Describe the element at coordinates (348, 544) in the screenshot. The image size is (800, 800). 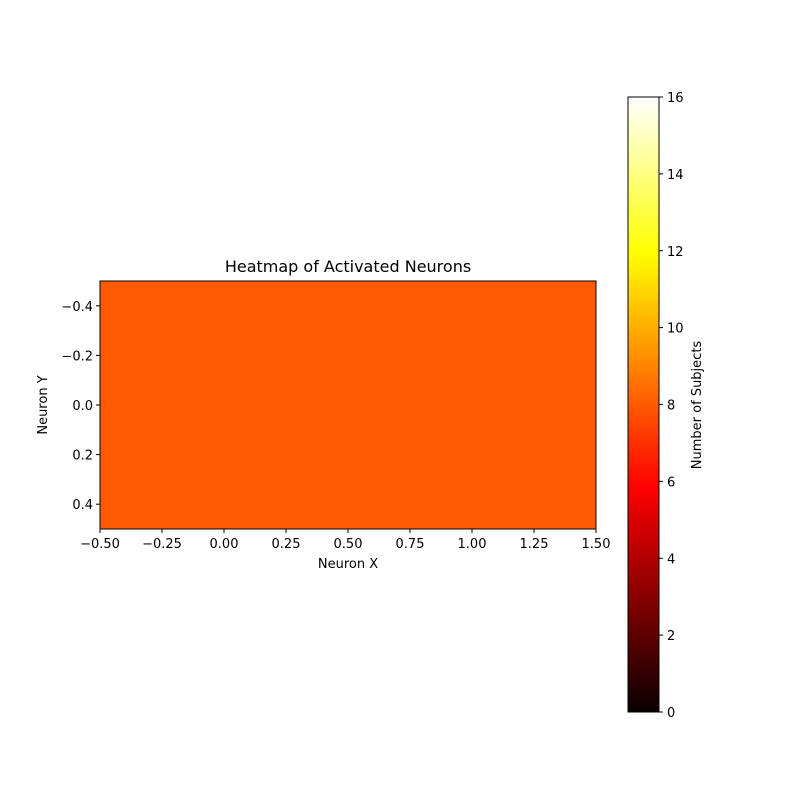
I see `x-tick-label: 0.50` at that location.